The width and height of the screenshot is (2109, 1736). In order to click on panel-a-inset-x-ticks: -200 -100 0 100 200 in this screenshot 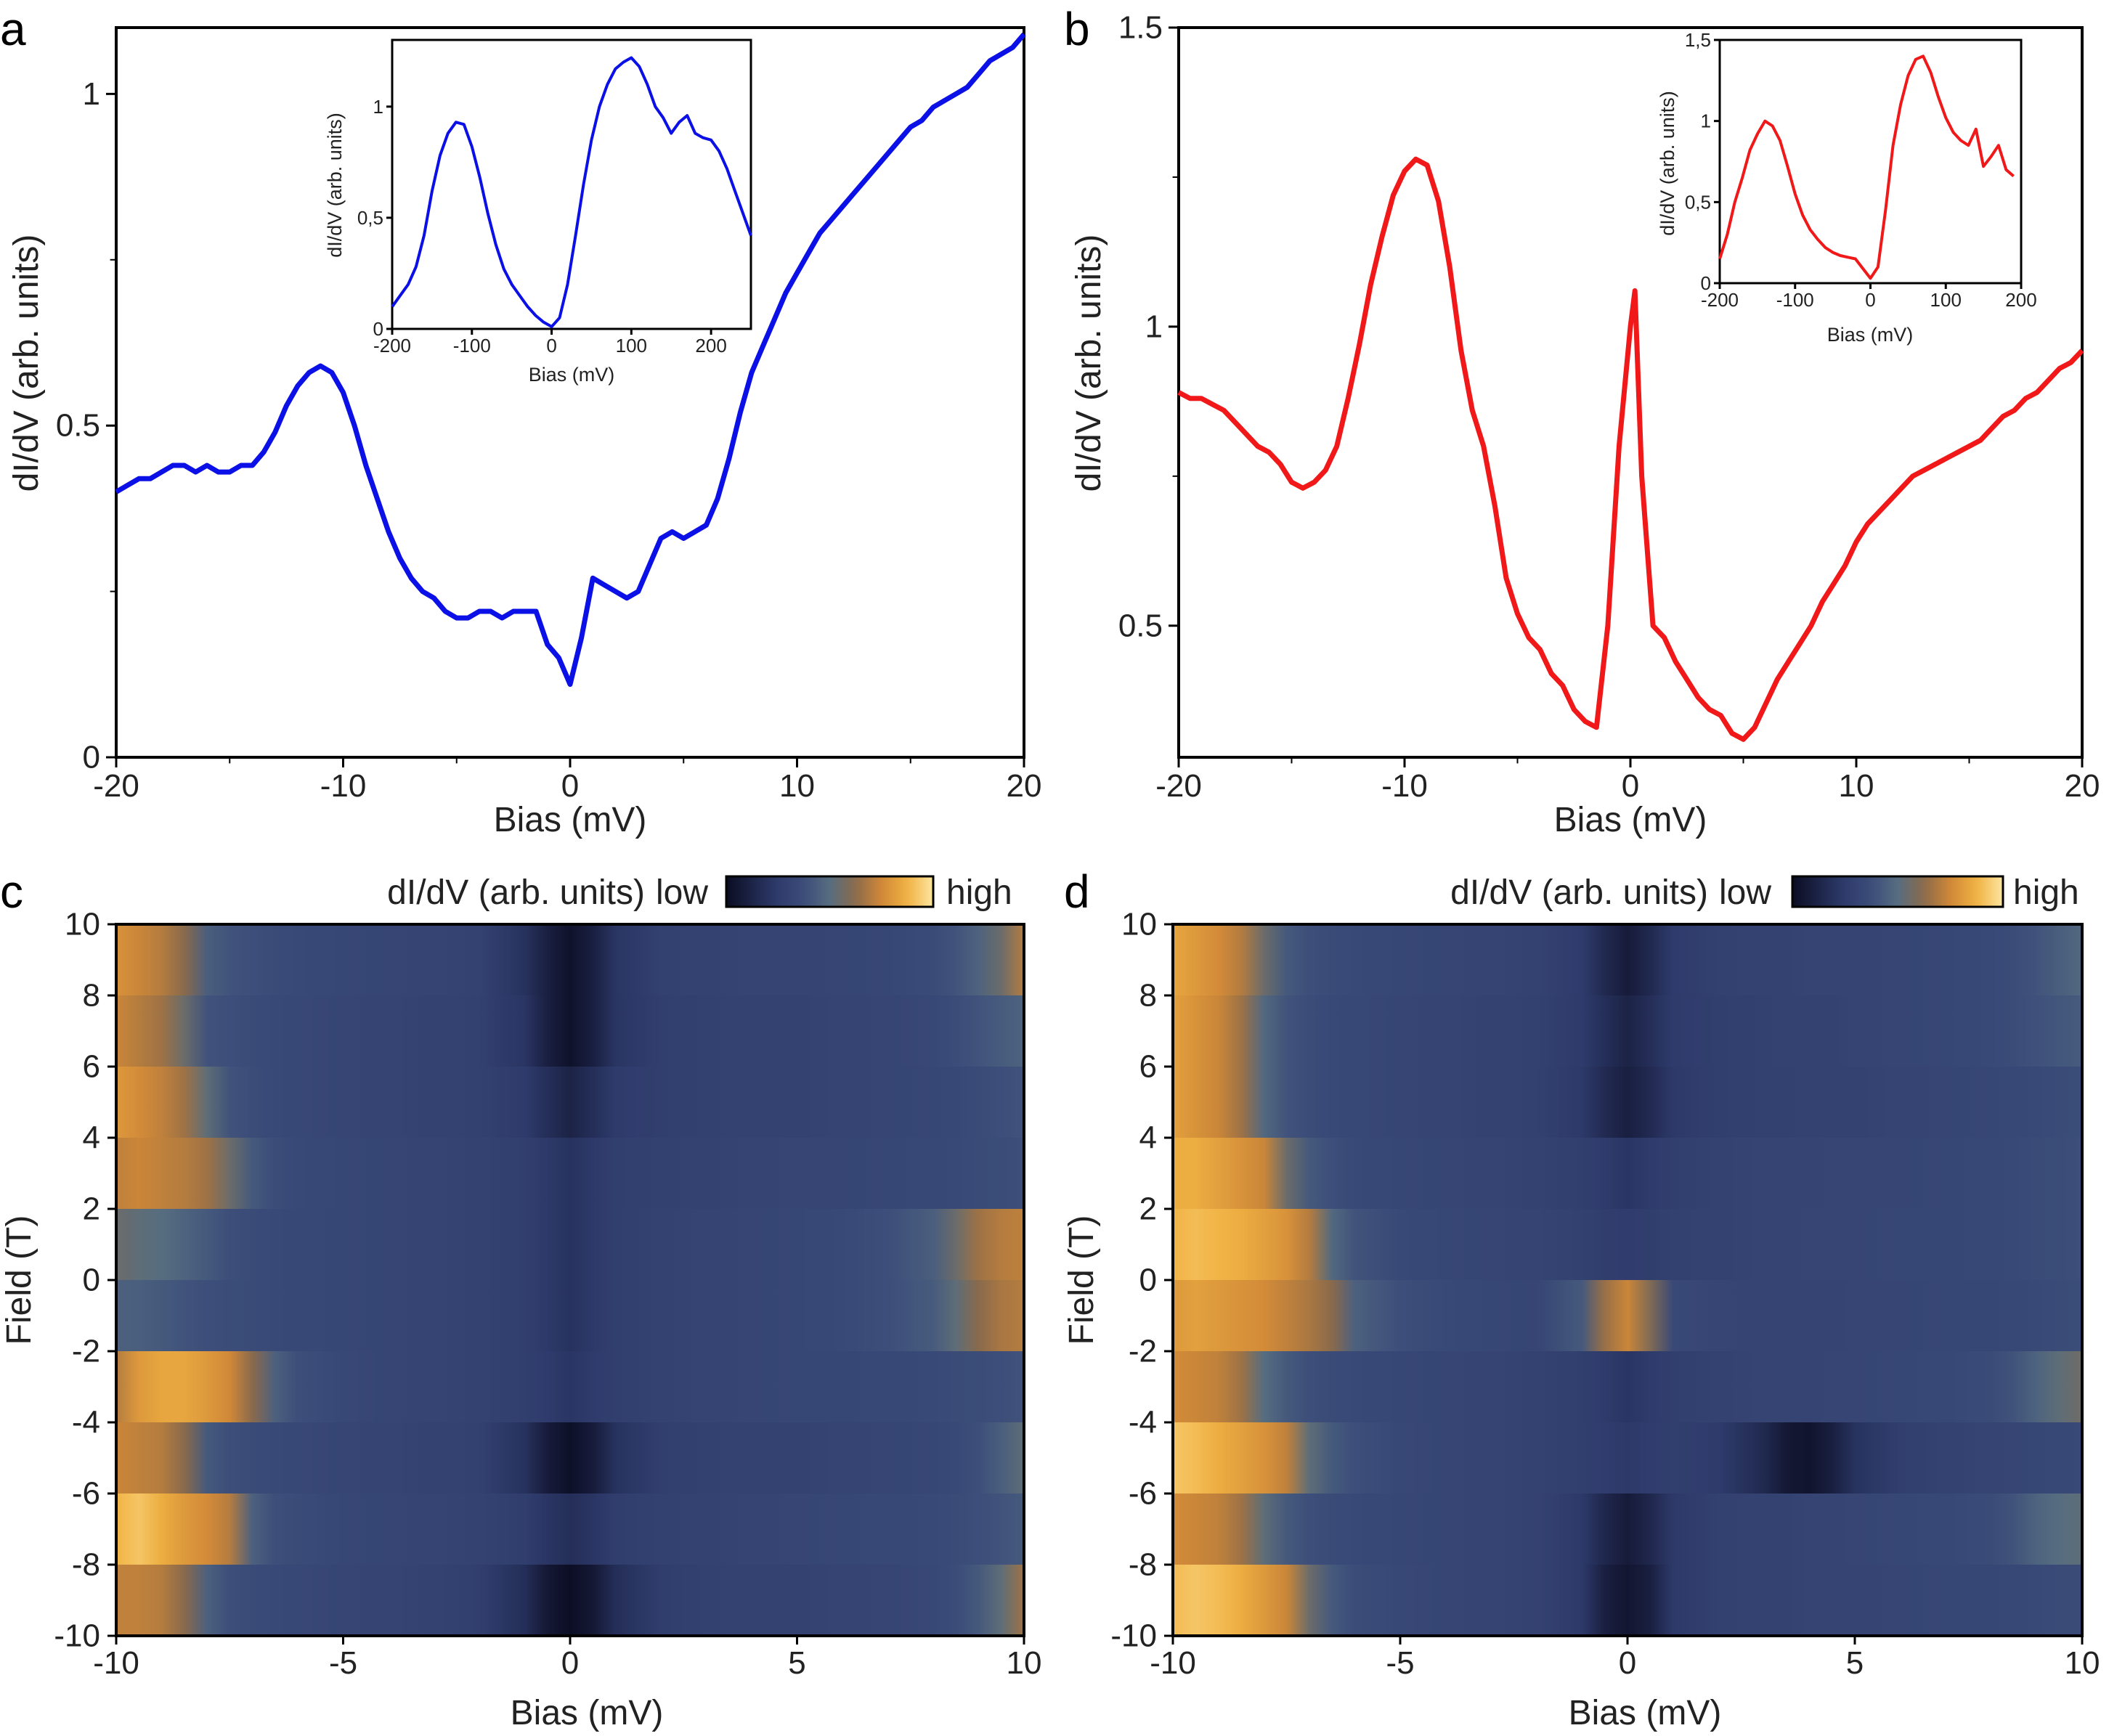, I will do `click(550, 342)`.